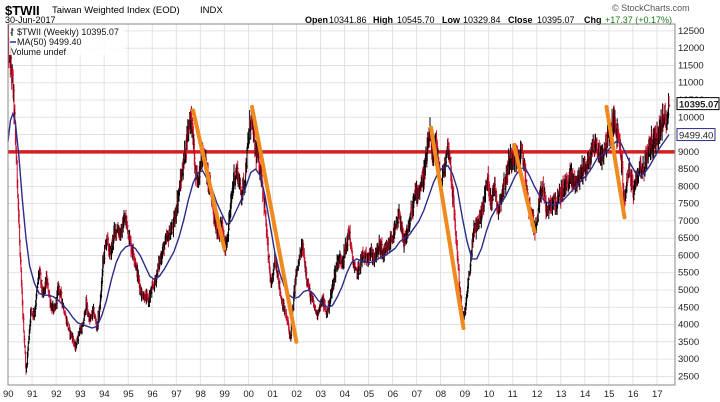  I want to click on y-tick-label-5000: 5000, so click(688, 290).